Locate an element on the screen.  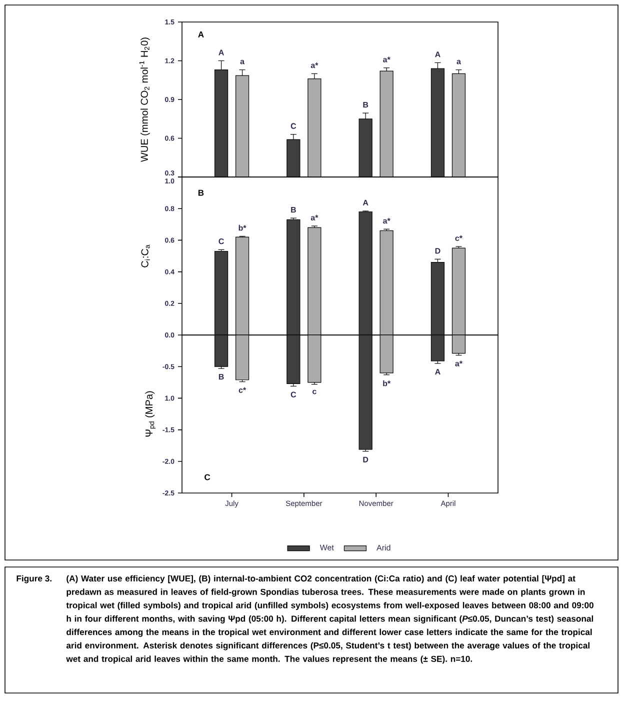
legend-label: Arid is located at coordinates (383, 547).